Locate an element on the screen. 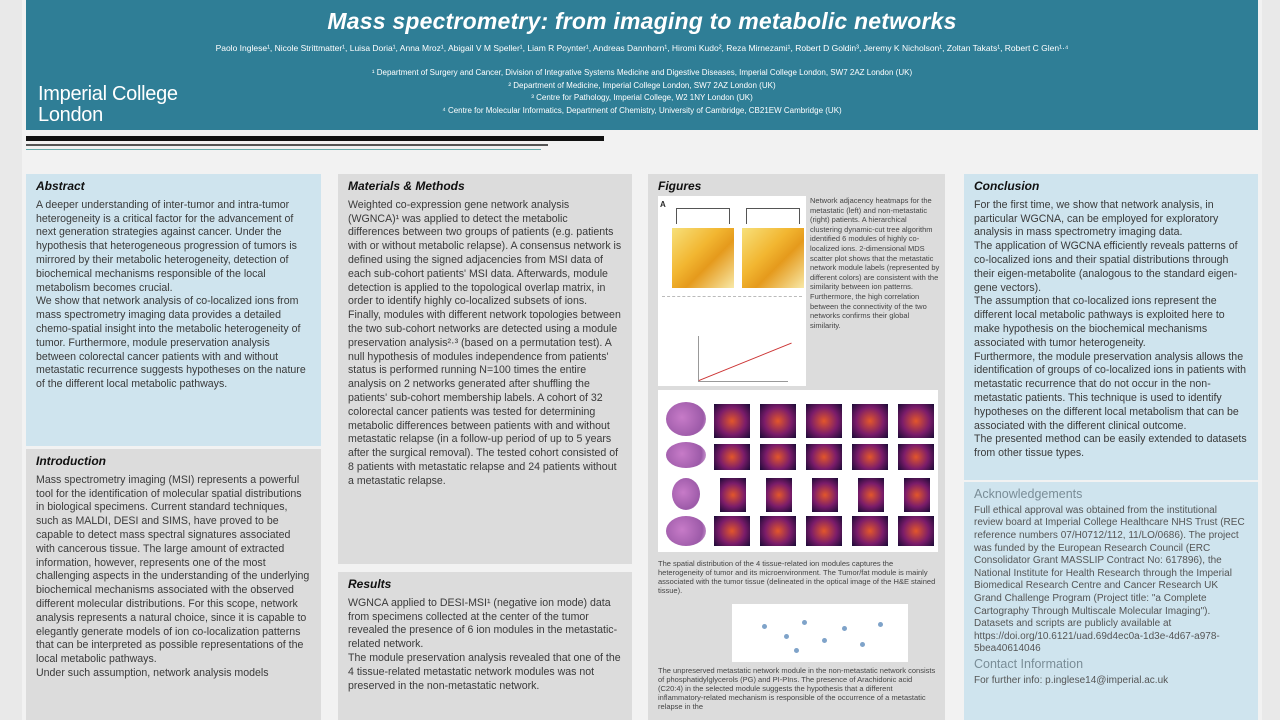  figure-a-heatmaps: A is located at coordinates (732, 291).